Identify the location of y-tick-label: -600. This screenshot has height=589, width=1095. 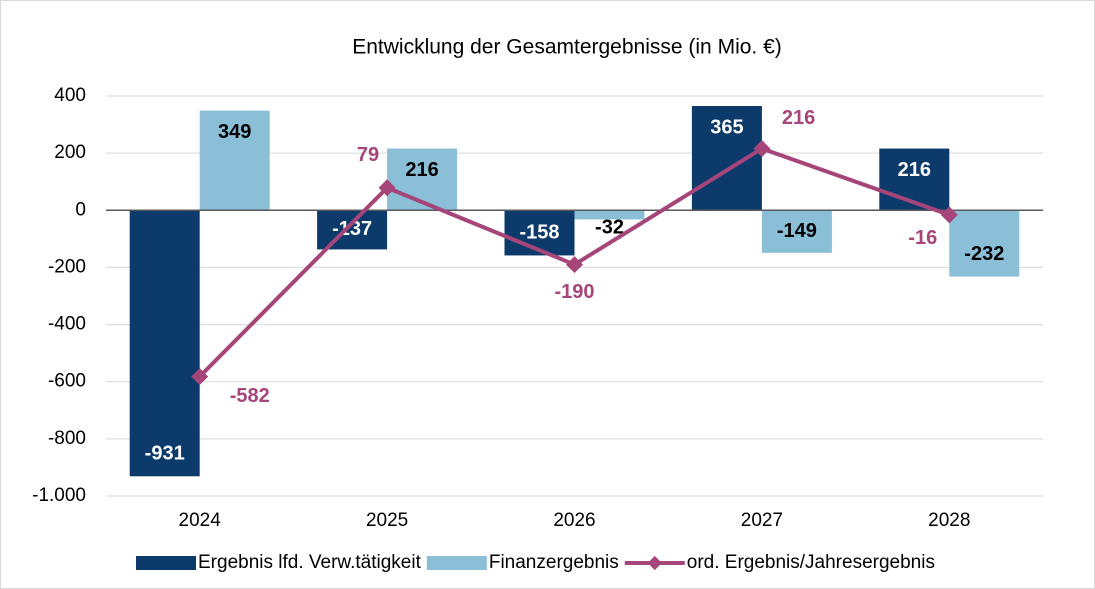
(67, 381).